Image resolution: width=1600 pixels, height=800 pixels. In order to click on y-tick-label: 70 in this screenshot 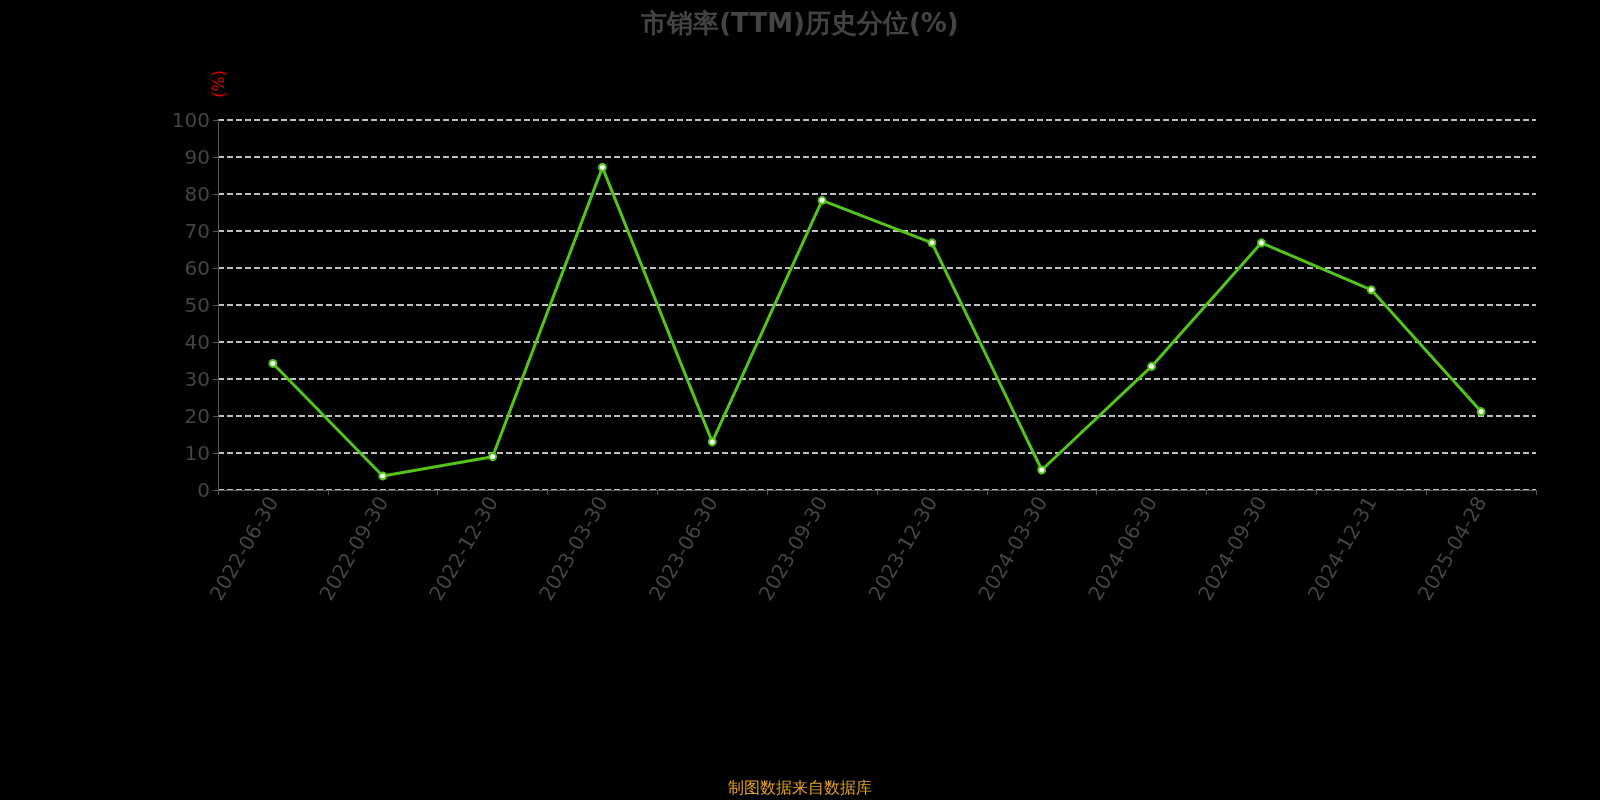, I will do `click(197, 231)`.